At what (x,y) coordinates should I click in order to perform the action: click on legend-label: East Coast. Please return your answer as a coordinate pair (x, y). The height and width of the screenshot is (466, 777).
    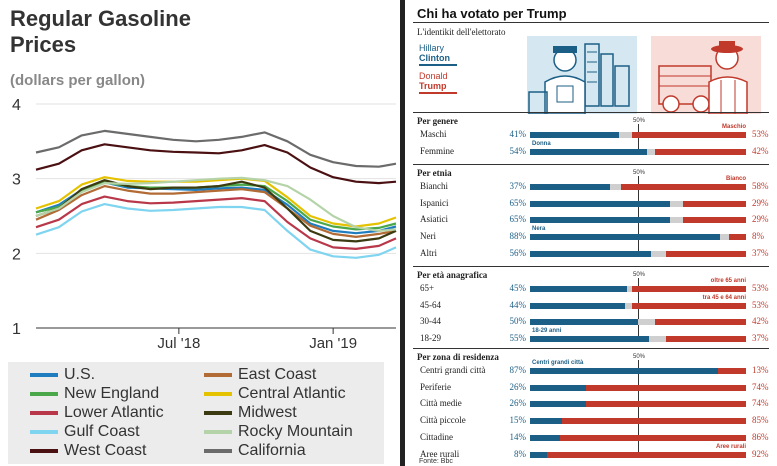
    Looking at the image, I should click on (277, 374).